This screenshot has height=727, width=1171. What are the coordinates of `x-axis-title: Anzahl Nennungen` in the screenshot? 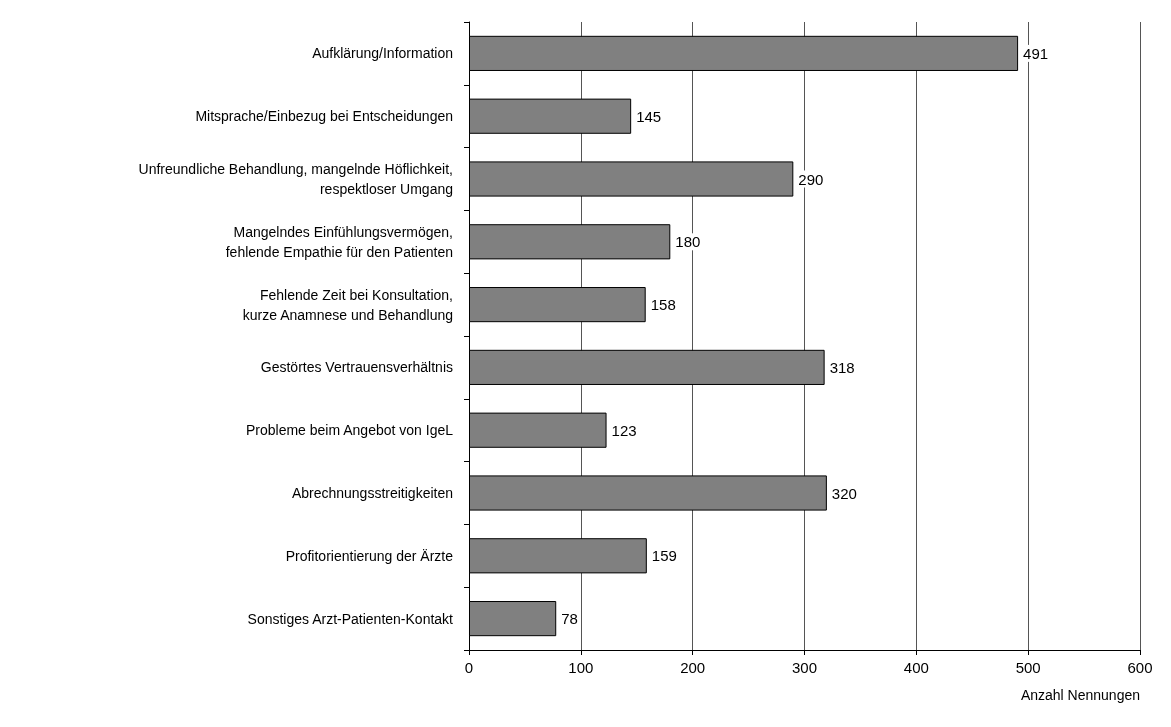 It's located at (1080, 695).